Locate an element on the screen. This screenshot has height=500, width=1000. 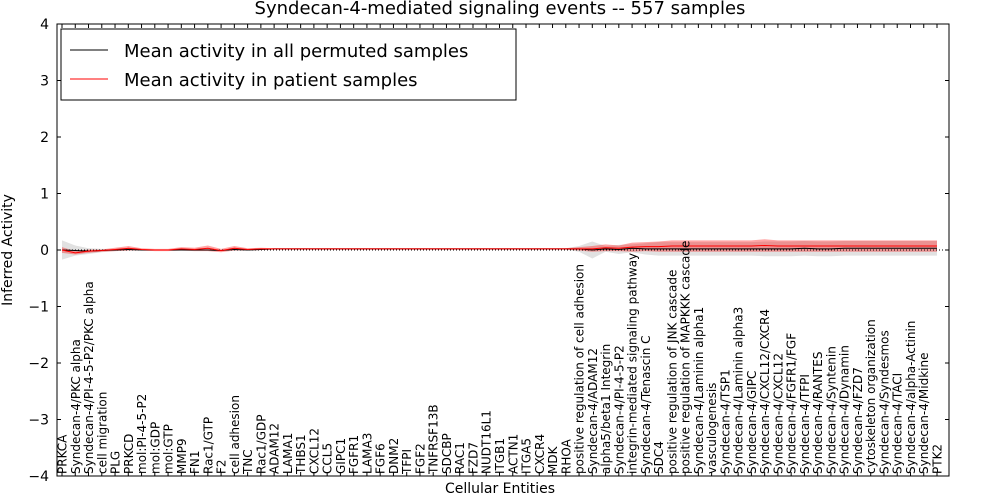
x-tick-label: TNC is located at coordinates (248, 462).